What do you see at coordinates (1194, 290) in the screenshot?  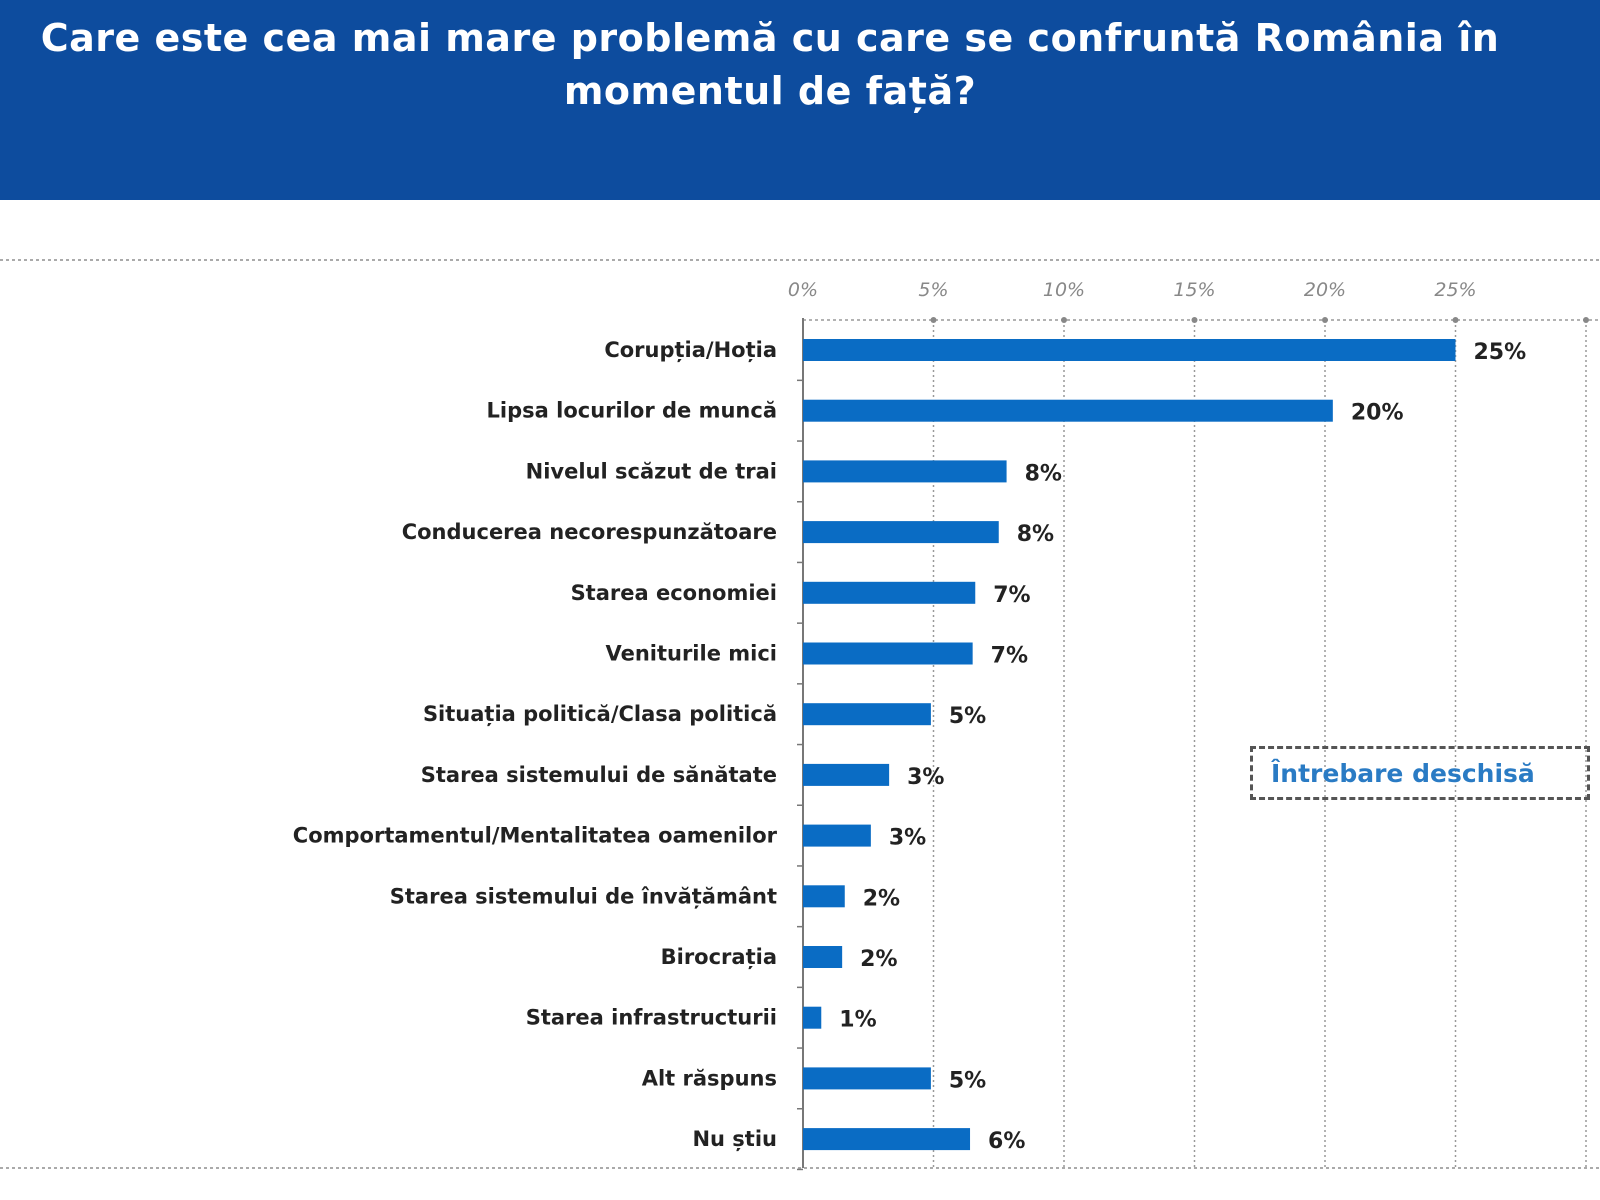 I see `x-tick-label: 15%` at bounding box center [1194, 290].